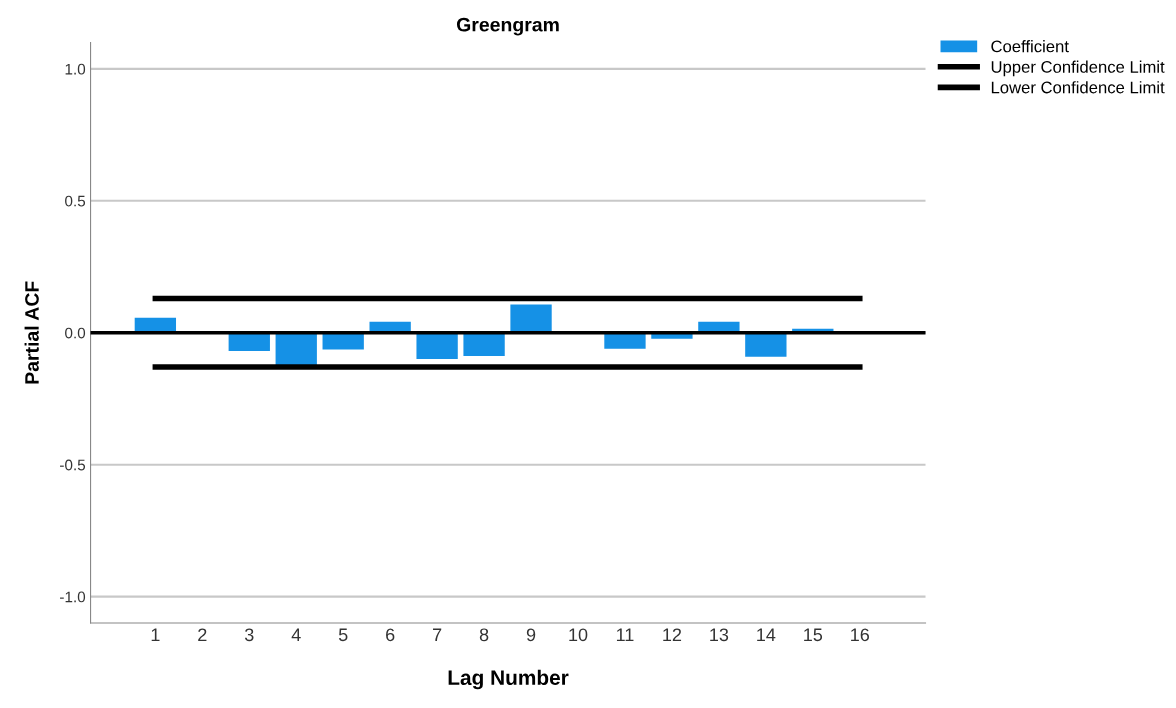 The height and width of the screenshot is (708, 1176). I want to click on x-tick-label: 9, so click(531, 635).